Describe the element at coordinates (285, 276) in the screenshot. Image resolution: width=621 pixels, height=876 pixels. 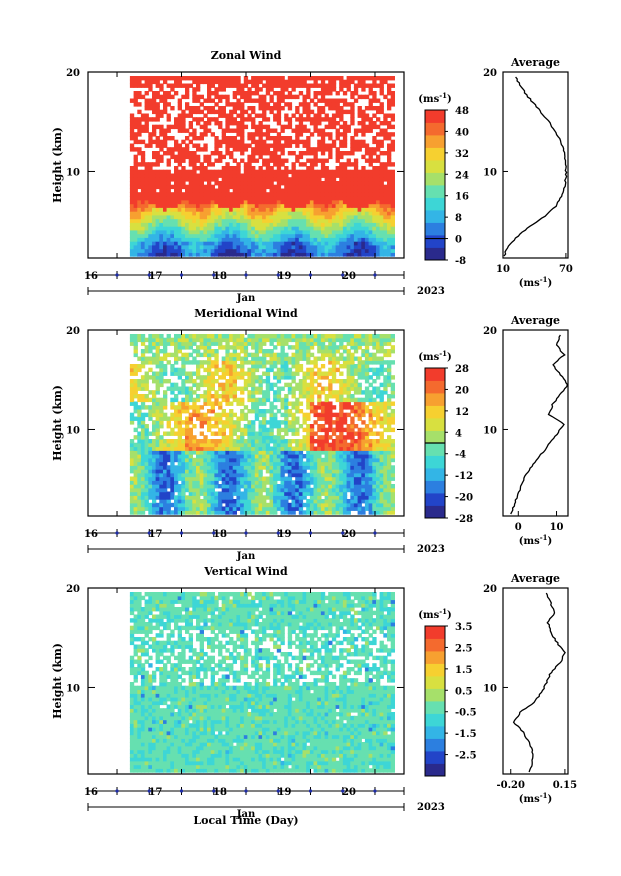
I see `x-tick-label: 19` at that location.